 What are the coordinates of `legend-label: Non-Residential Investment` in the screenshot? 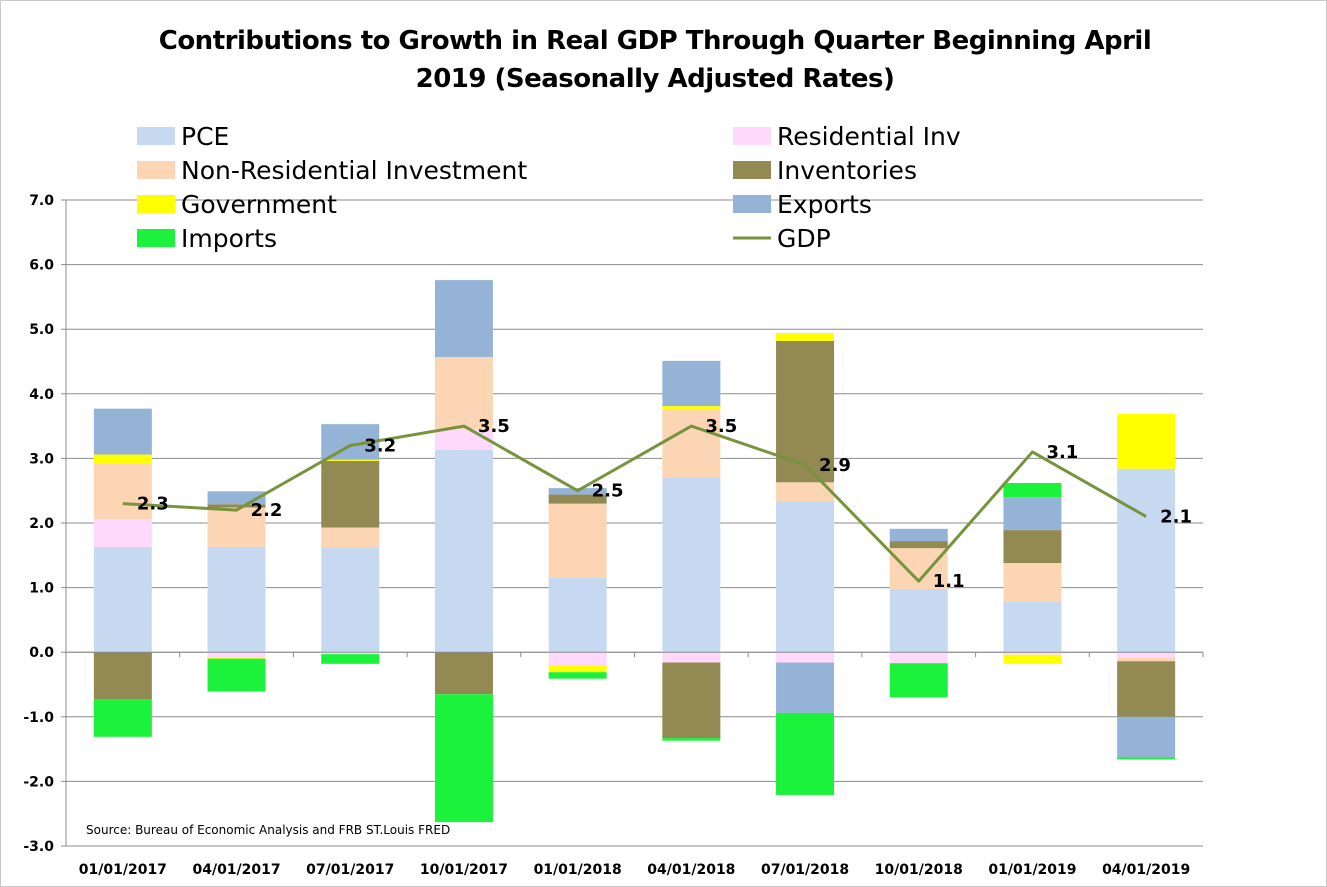 It's located at (354, 170).